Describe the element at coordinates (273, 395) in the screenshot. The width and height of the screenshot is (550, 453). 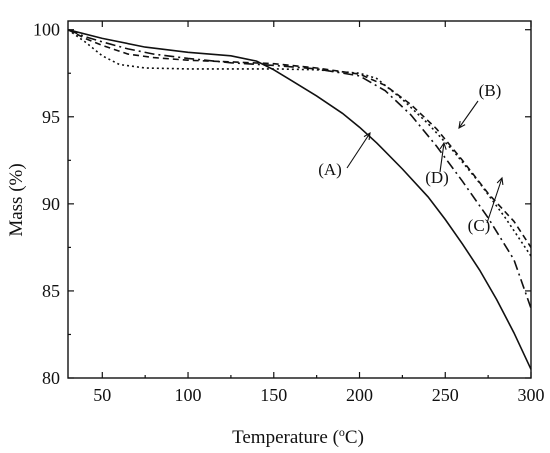
I see `x-tick-label: 150` at that location.